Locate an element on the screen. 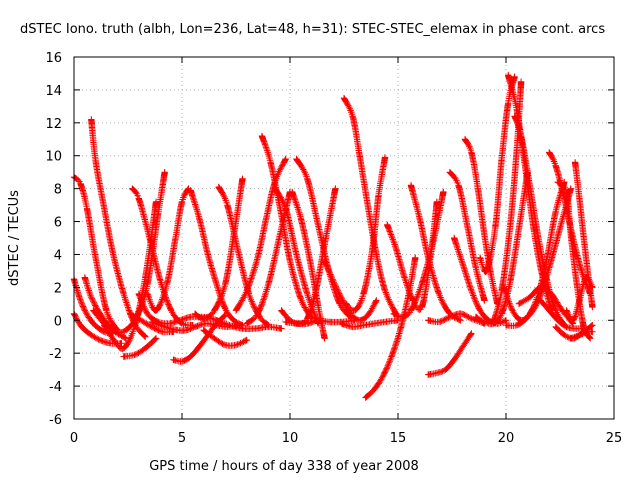 The width and height of the screenshot is (640, 480). y-tick-label: 0 is located at coordinates (58, 321).